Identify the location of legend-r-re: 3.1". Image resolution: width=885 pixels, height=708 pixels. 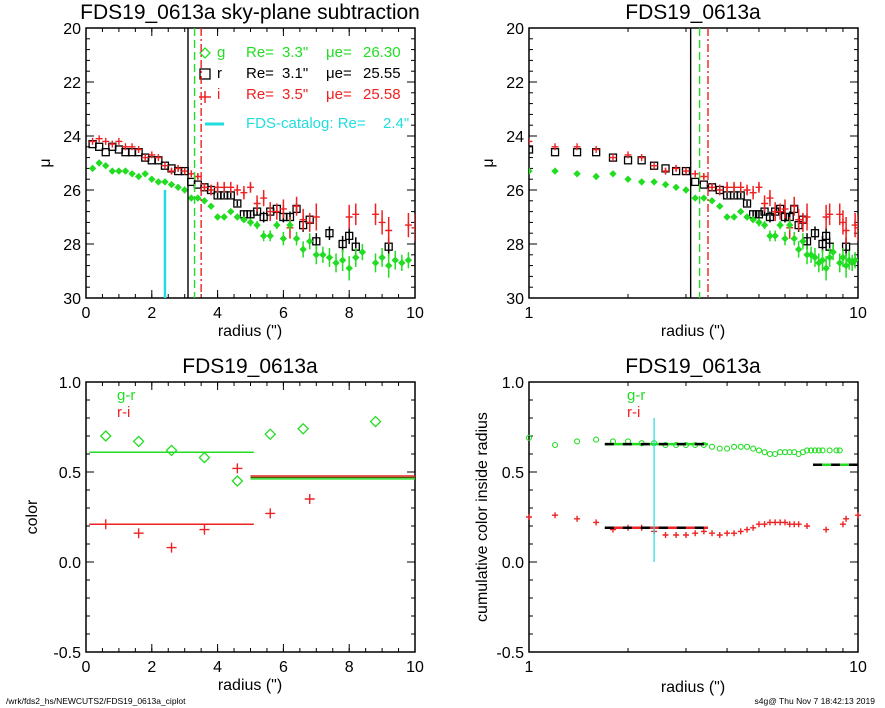
(295, 73).